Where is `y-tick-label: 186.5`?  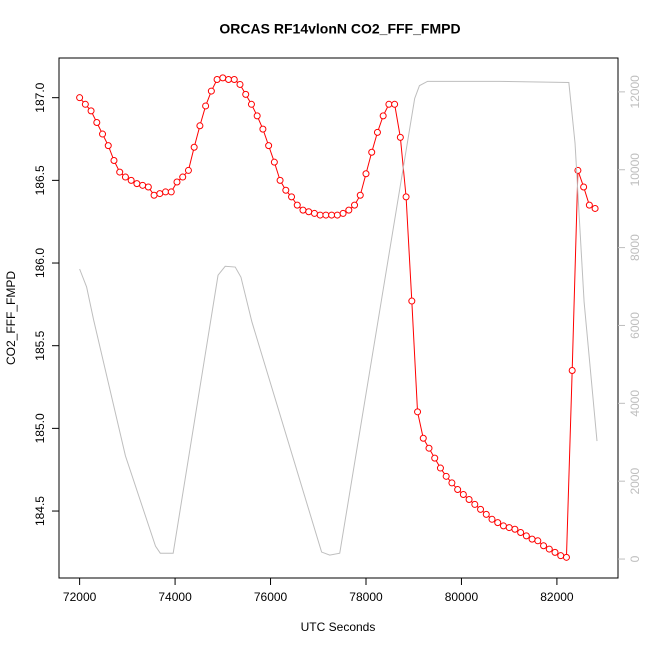
y-tick-label: 186.5 is located at coordinates (40, 180).